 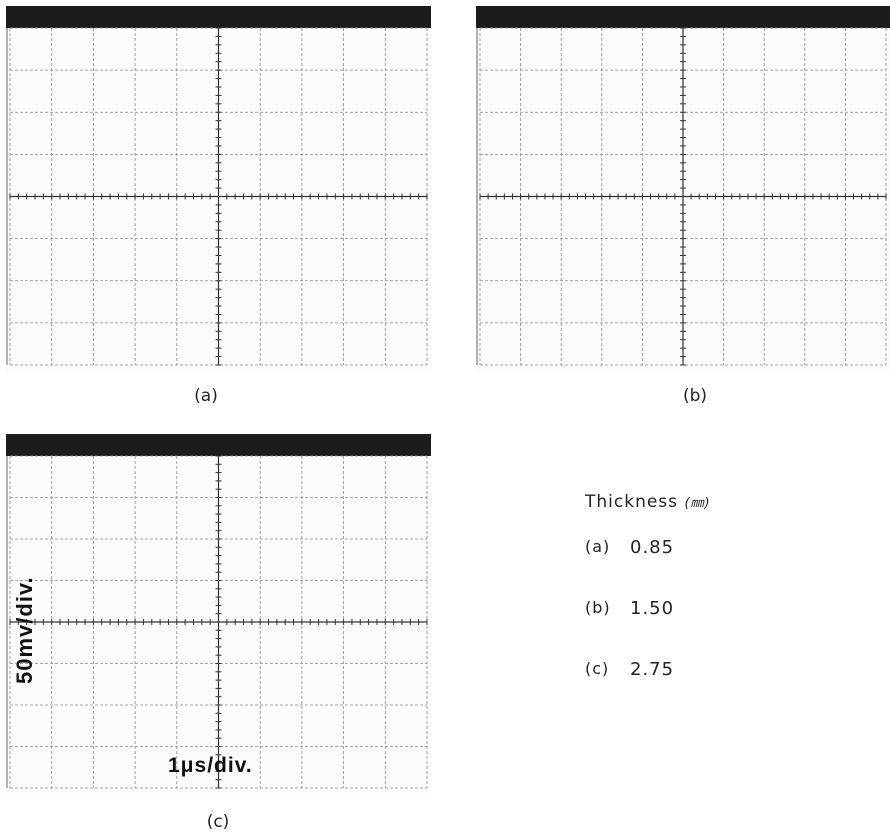 I want to click on thickness-legend: Thickness (㎜) (a) 0.85 (b) 1.50 (c) 2.75, so click(x=648, y=606).